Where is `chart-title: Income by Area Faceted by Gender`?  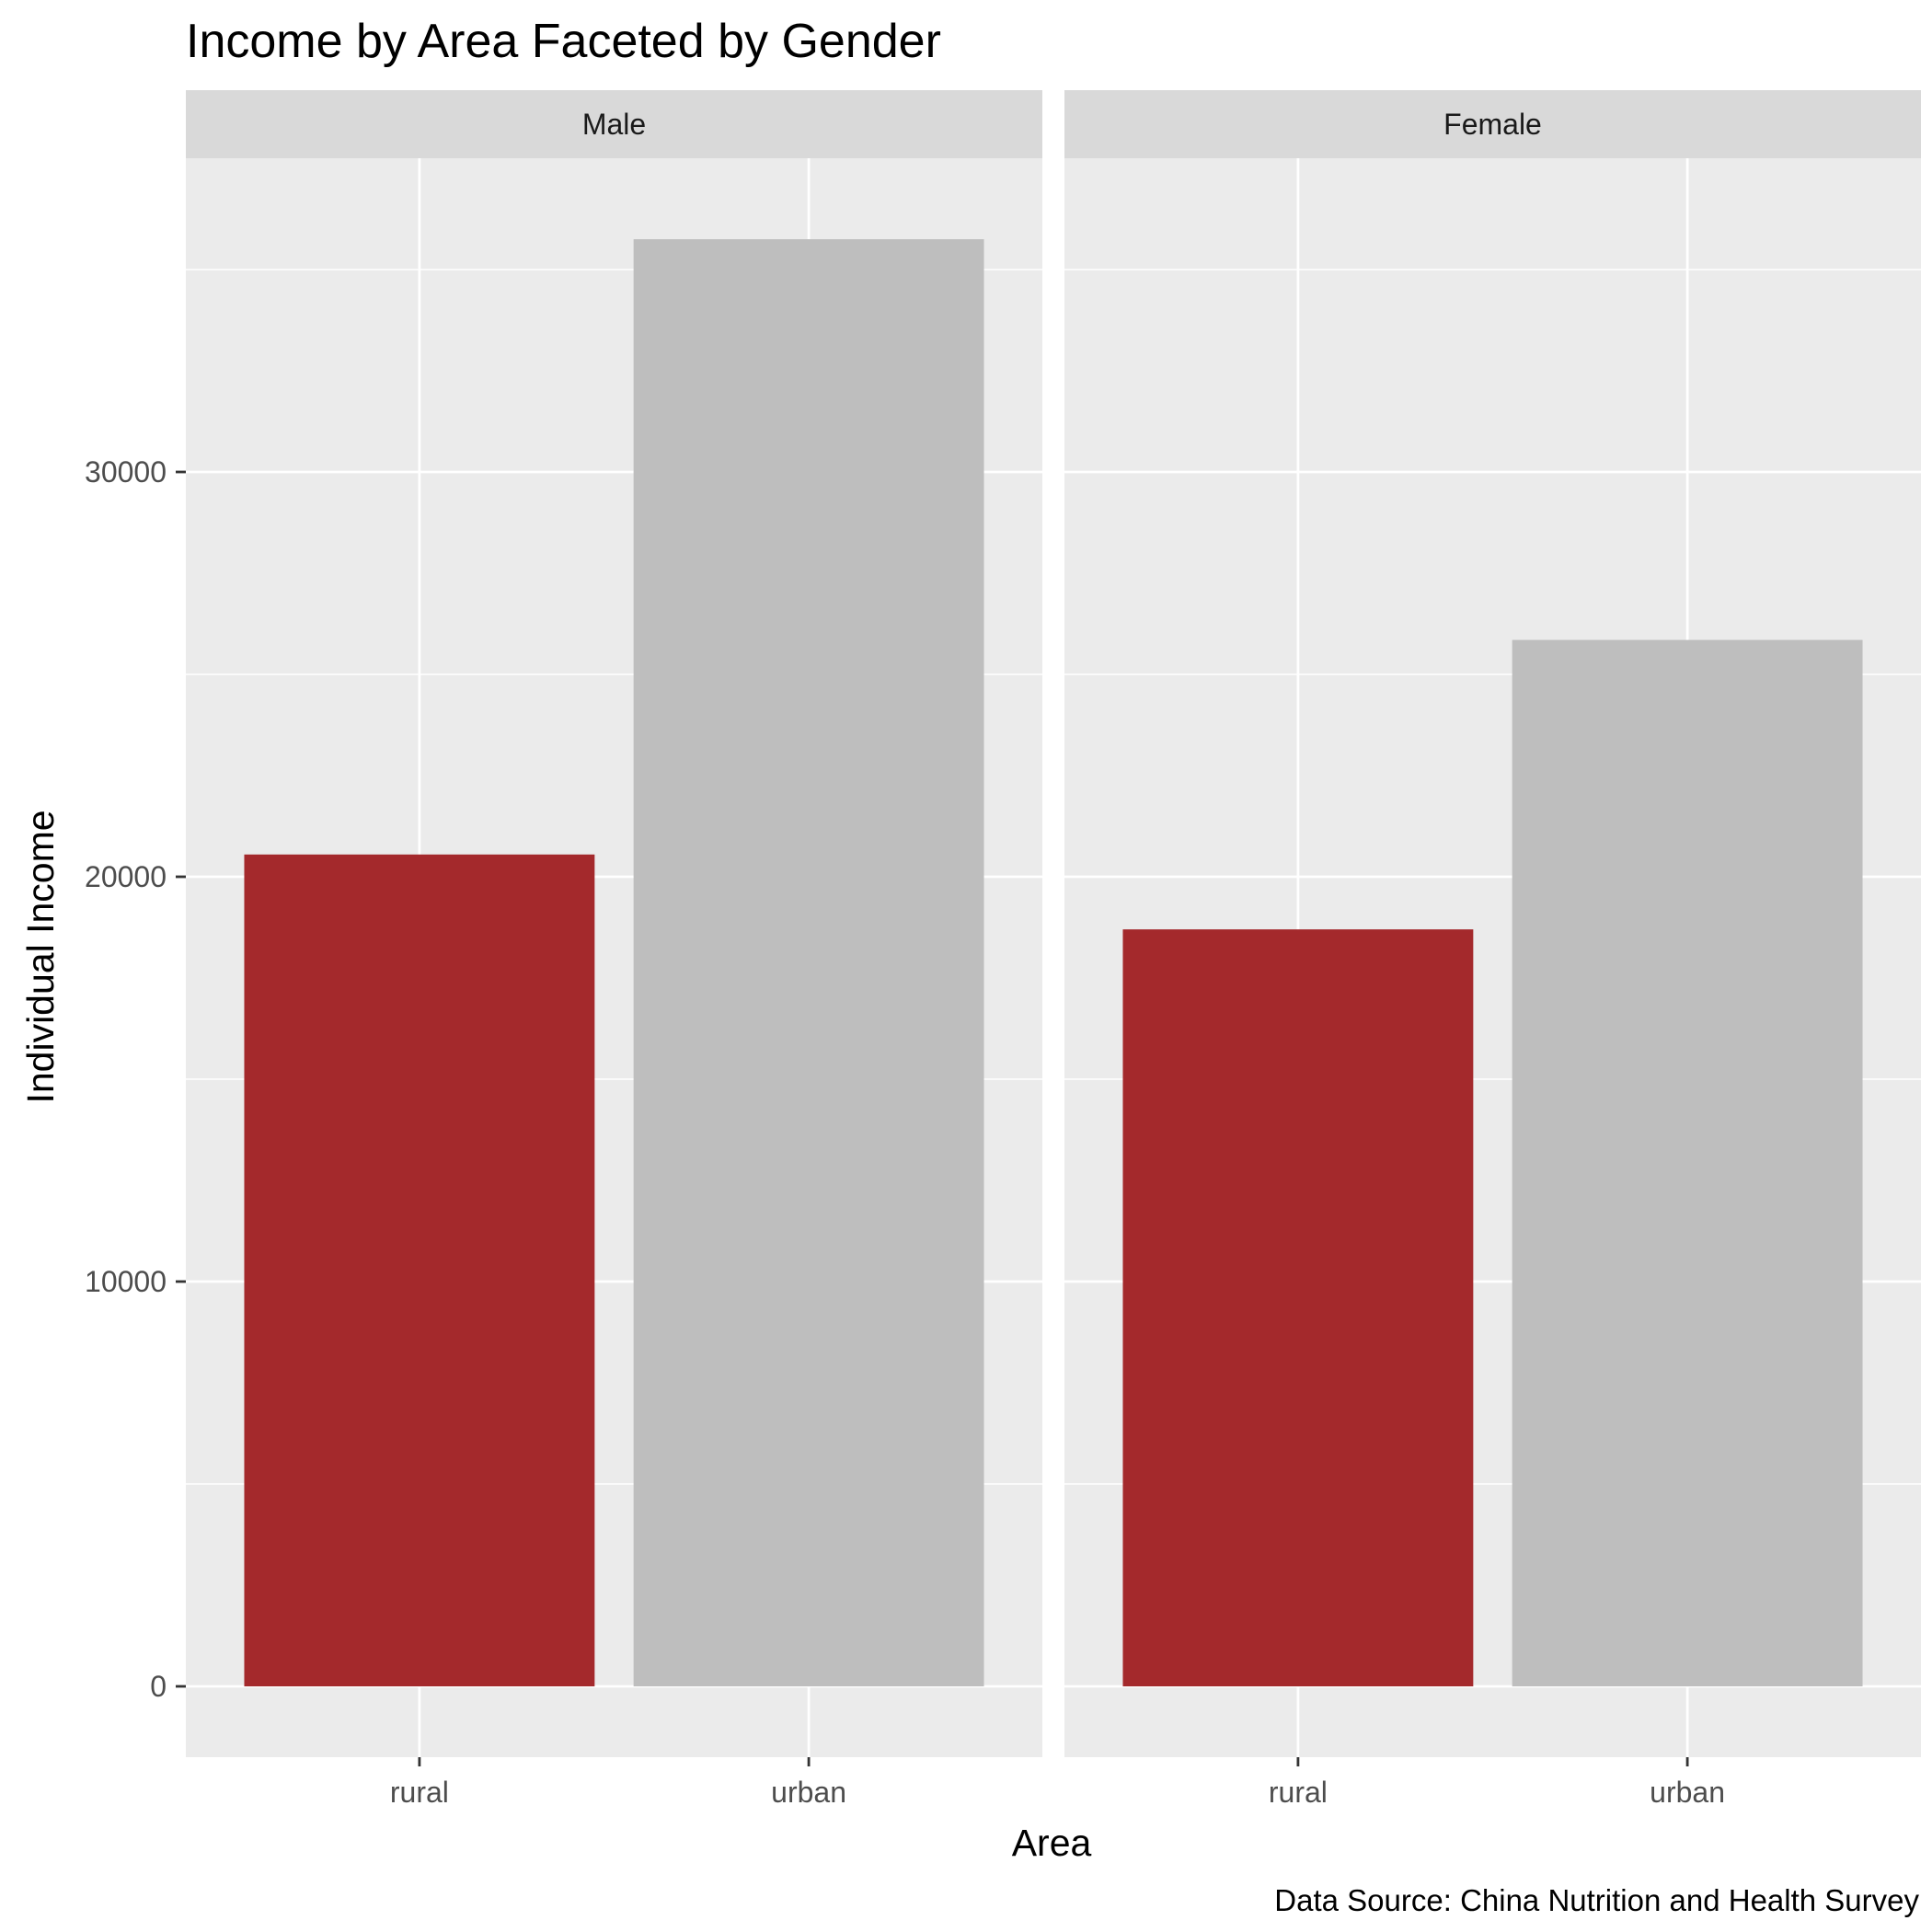
chart-title: Income by Area Faceted by Gender is located at coordinates (563, 41).